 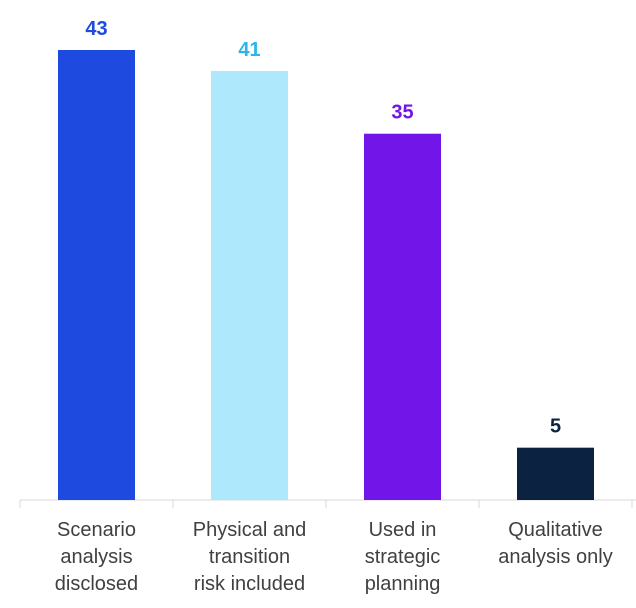 What do you see at coordinates (96, 584) in the screenshot?
I see `category-tick-label-line: disclosed` at bounding box center [96, 584].